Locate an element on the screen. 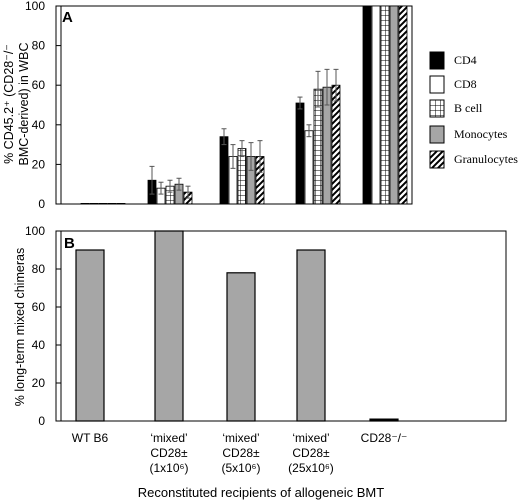  panel-a-ylabel-line1: % CD45.2⁺ (CD28⁻/⁻ is located at coordinates (9, 104).